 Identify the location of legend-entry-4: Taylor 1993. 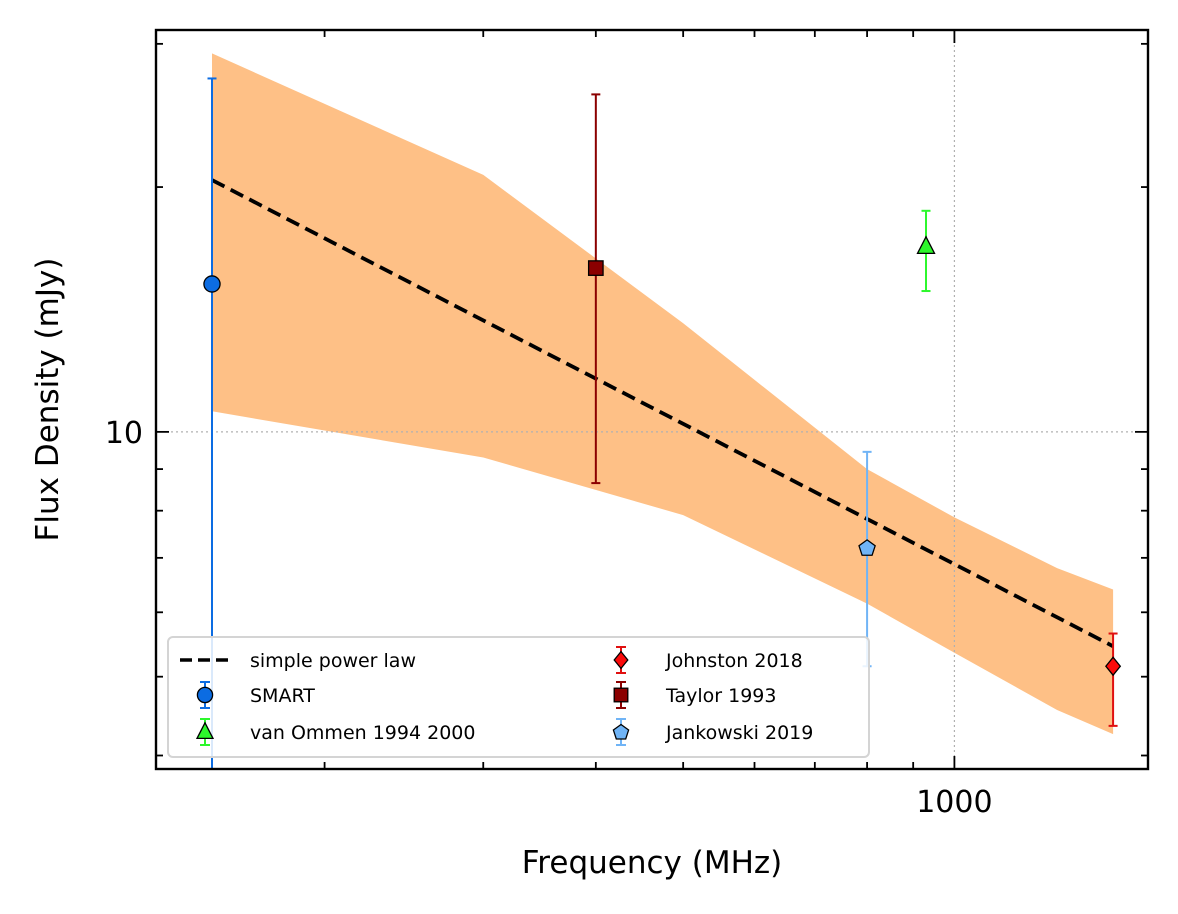
(694, 695).